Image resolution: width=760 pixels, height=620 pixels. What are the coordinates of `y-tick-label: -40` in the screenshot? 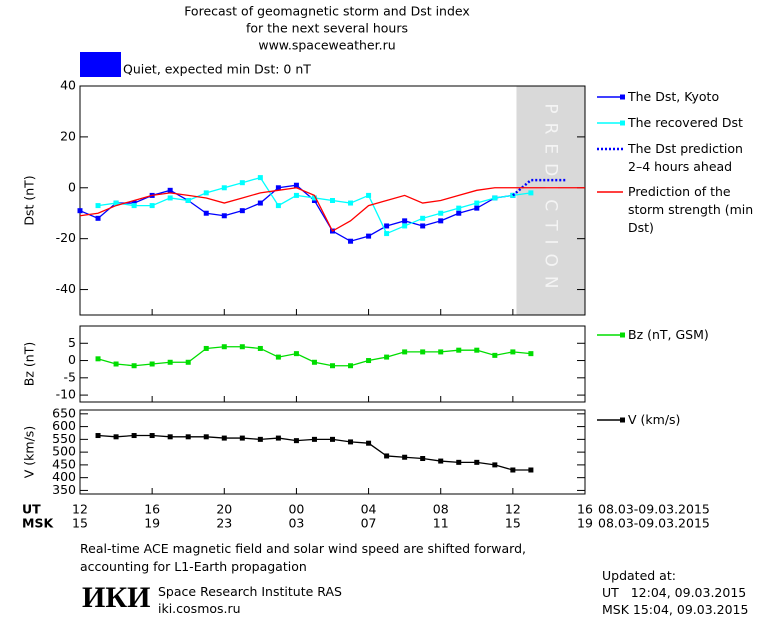 It's located at (66, 288).